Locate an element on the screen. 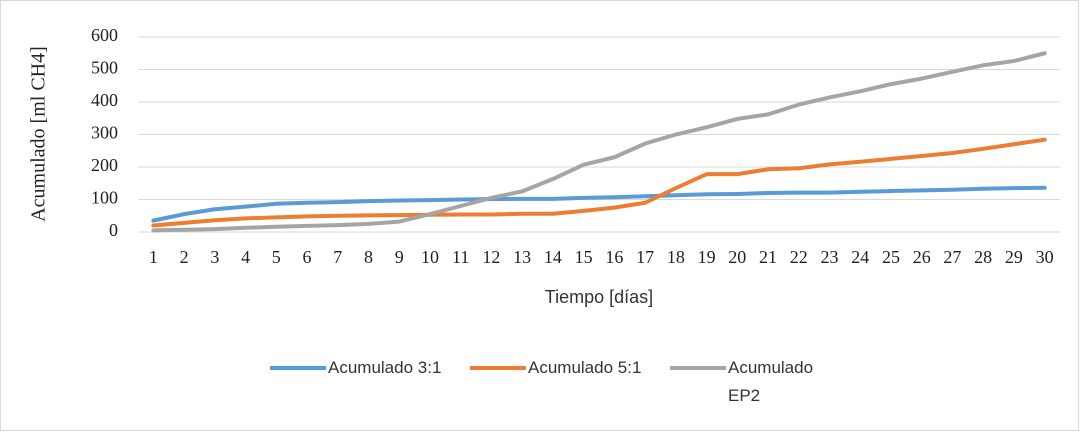 The image size is (1081, 432). x-tick-label: 30 is located at coordinates (1045, 257).